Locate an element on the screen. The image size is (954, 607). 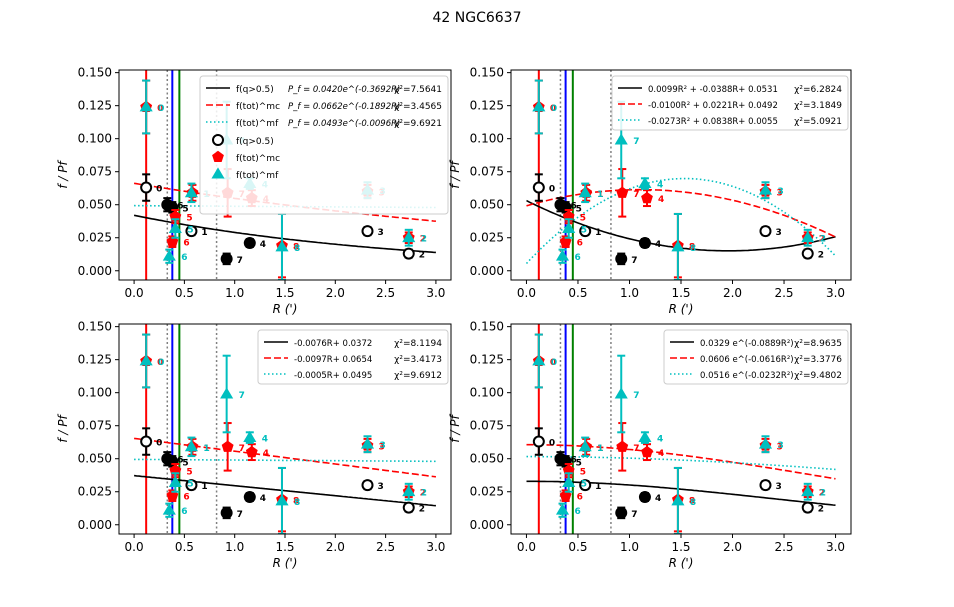
legend-chi2: χ²=3.4173 is located at coordinates (418, 360).